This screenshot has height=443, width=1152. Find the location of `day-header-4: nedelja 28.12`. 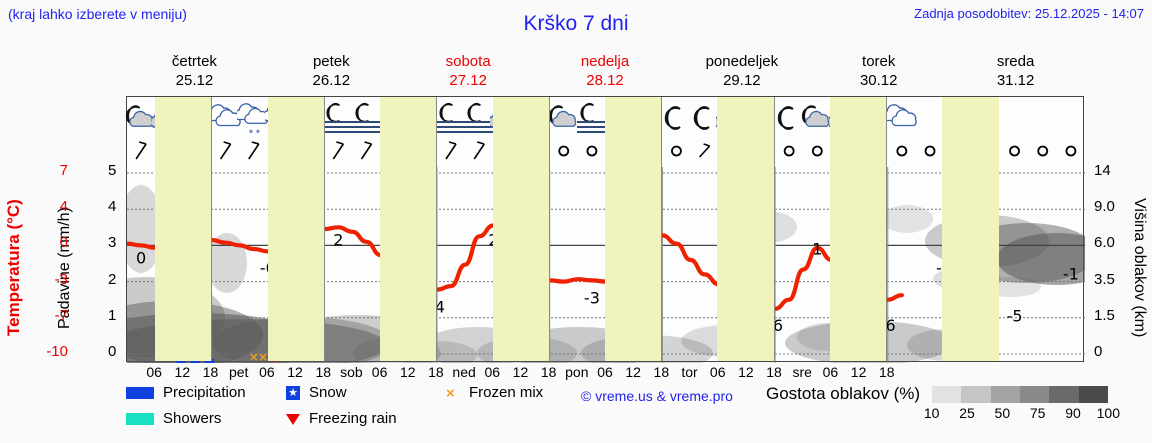

day-header-4: nedelja 28.12 is located at coordinates (605, 73).